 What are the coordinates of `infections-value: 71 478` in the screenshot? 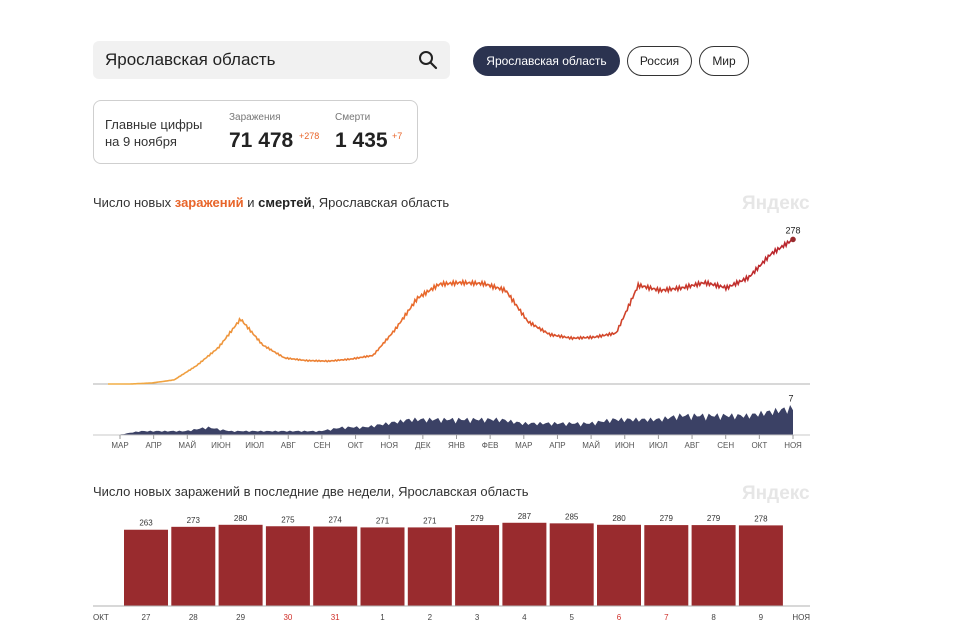 It's located at (261, 140).